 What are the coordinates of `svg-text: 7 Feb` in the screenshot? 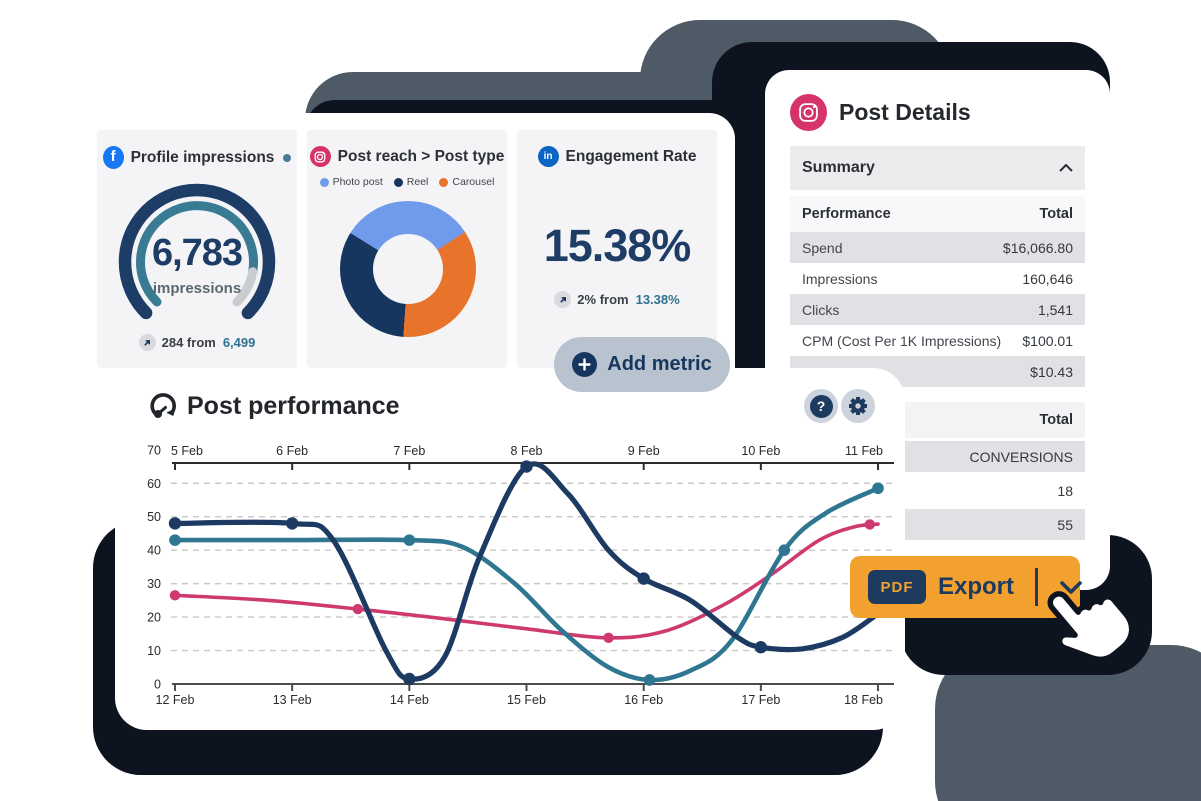 It's located at (409, 451).